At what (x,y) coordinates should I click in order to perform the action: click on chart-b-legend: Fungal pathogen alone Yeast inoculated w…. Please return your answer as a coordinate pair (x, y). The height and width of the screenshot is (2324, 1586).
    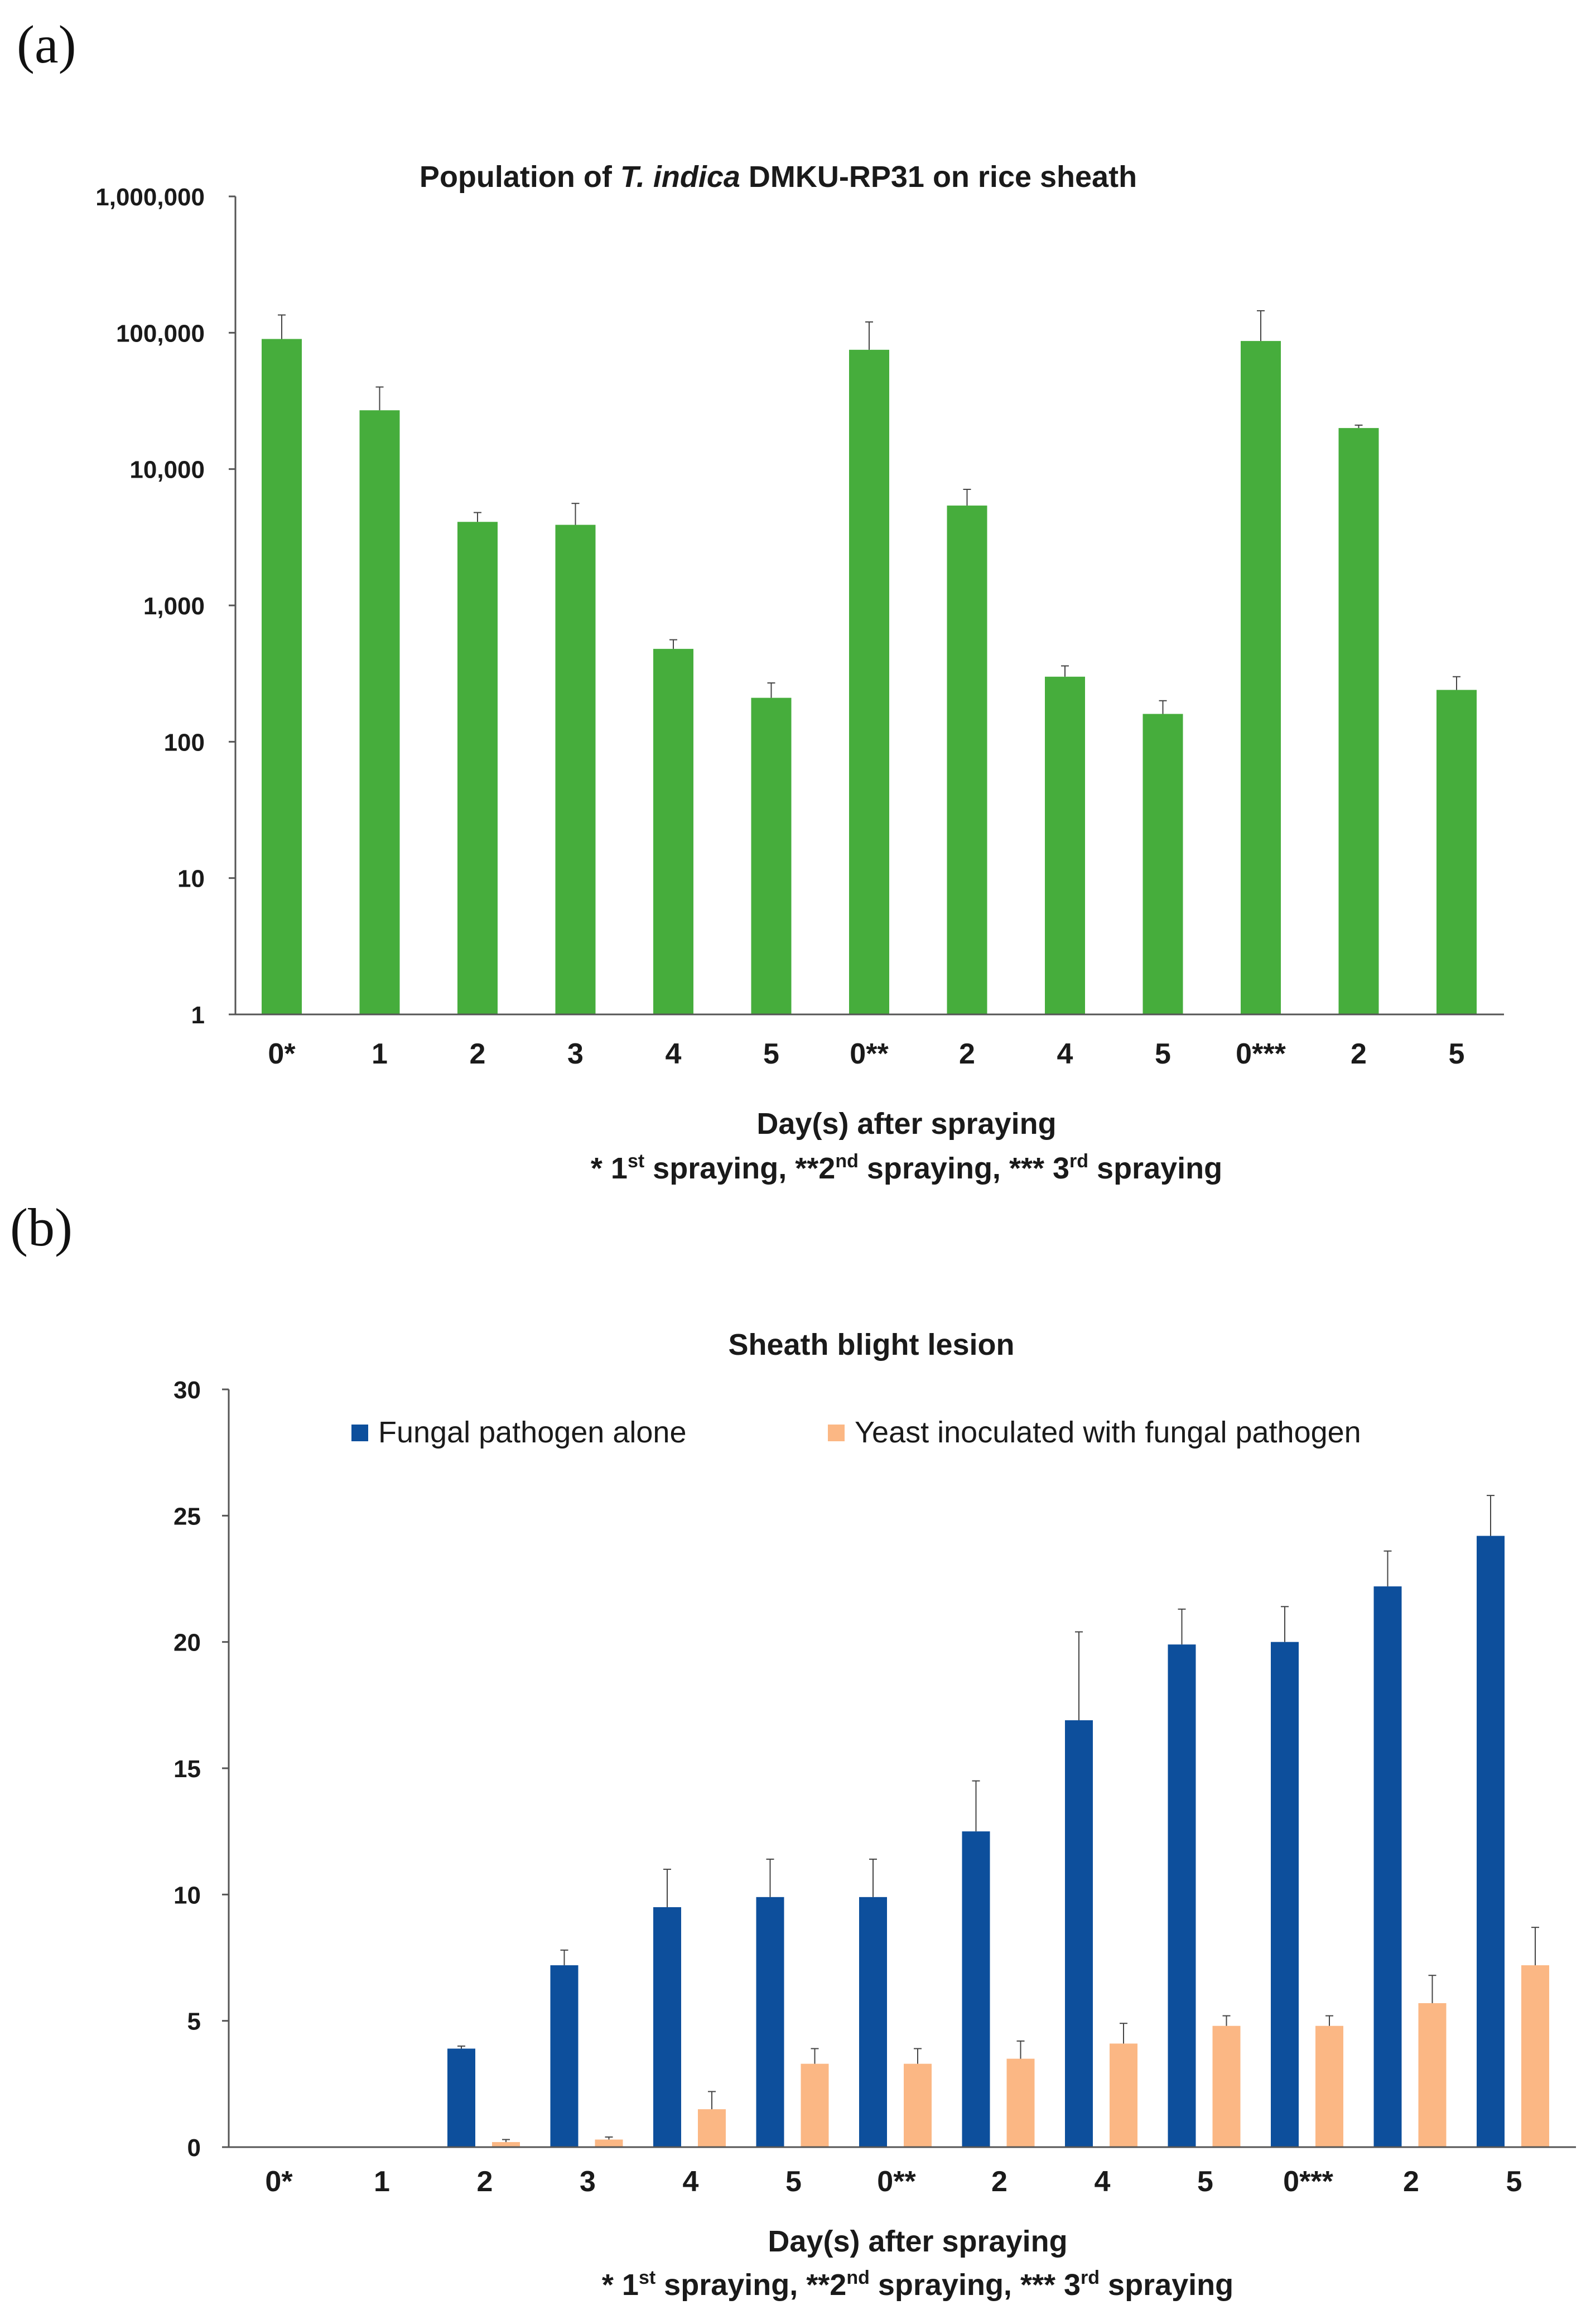
    Looking at the image, I should click on (856, 1432).